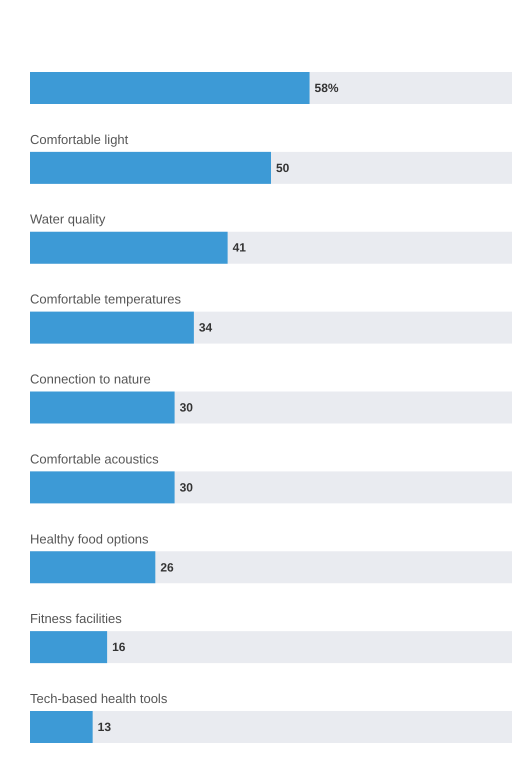  What do you see at coordinates (79, 139) in the screenshot?
I see `y-tick-label: Comfortable light` at bounding box center [79, 139].